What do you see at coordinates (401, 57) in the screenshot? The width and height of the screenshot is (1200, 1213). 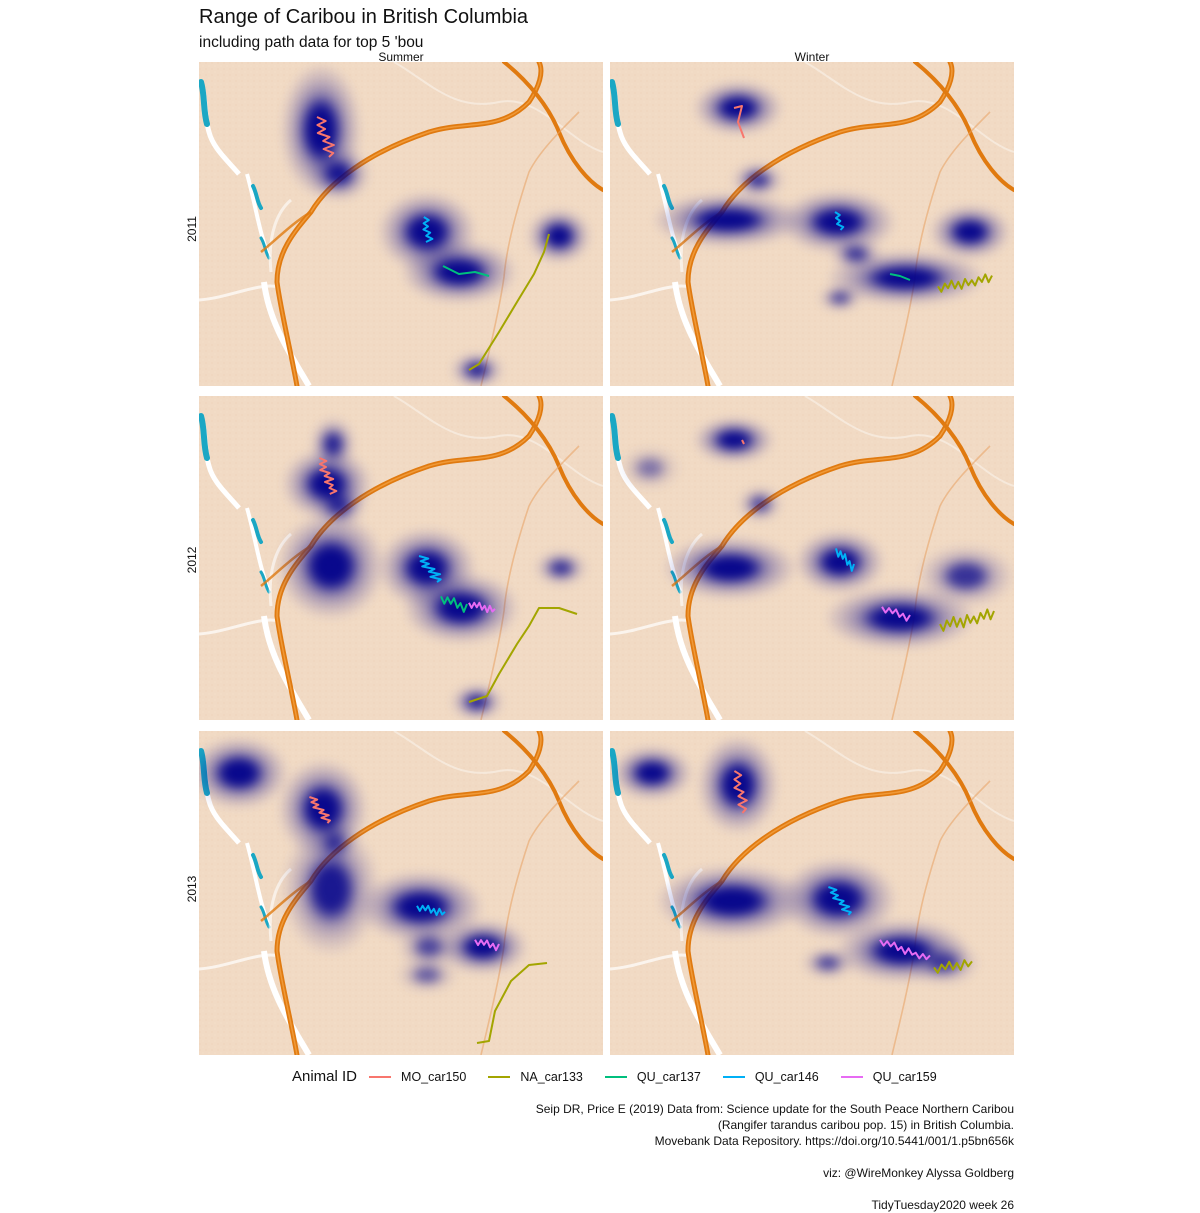 I see `column-label-summer: Summer` at bounding box center [401, 57].